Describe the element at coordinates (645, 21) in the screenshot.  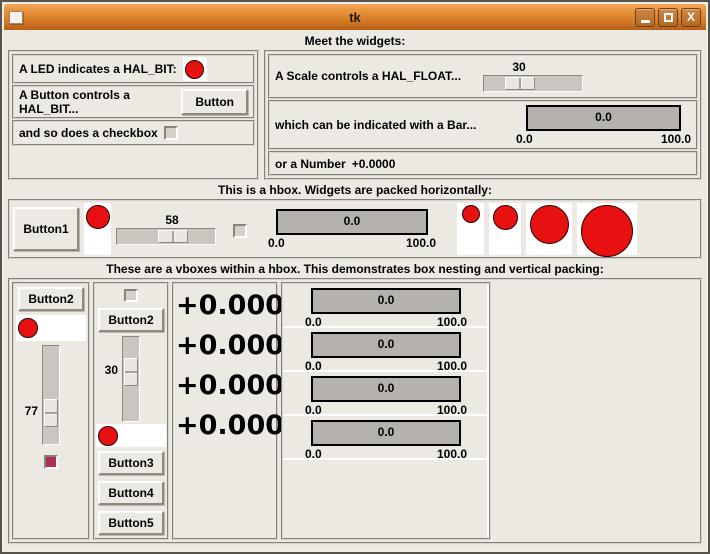
I see `minimize-icon` at that location.